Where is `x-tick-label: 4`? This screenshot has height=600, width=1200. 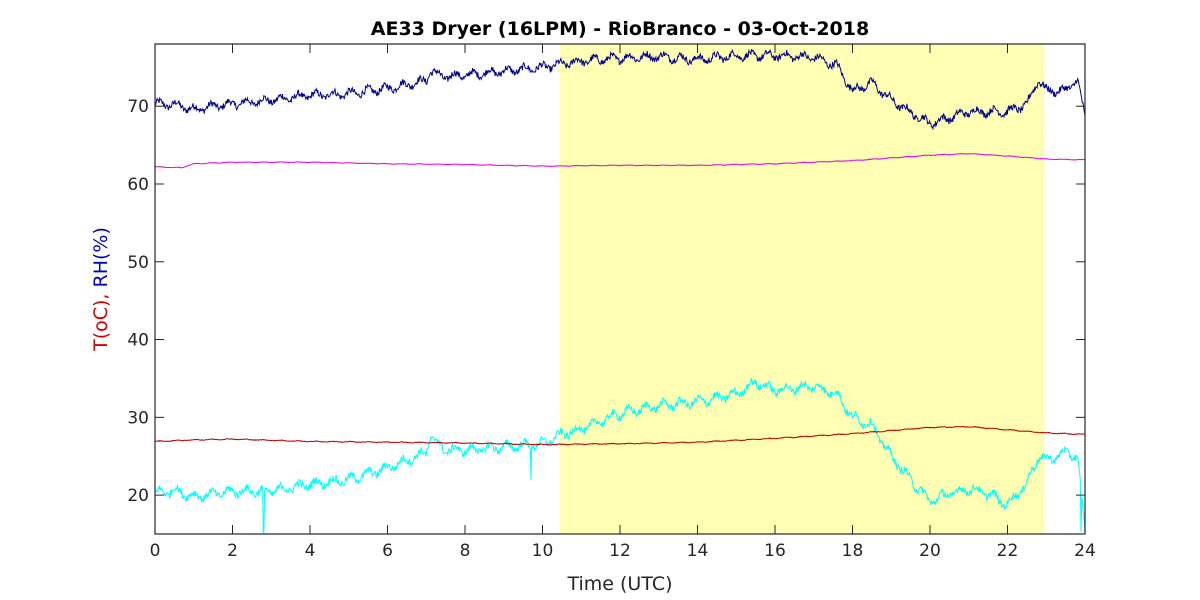
x-tick-label: 4 is located at coordinates (310, 551).